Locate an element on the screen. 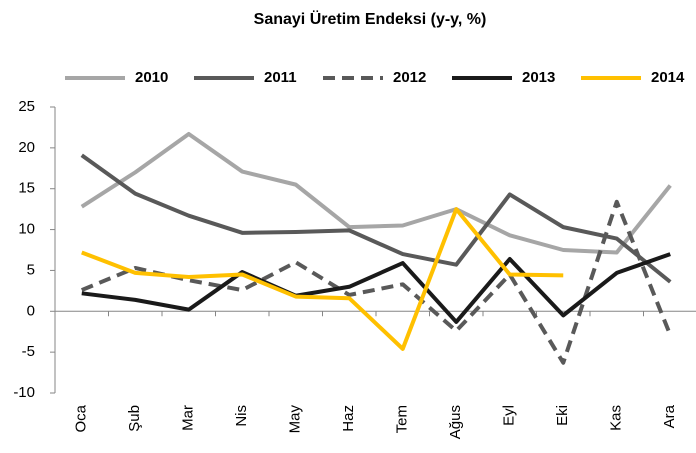 The height and width of the screenshot is (453, 696). x-tick-label: Kas is located at coordinates (616, 418).